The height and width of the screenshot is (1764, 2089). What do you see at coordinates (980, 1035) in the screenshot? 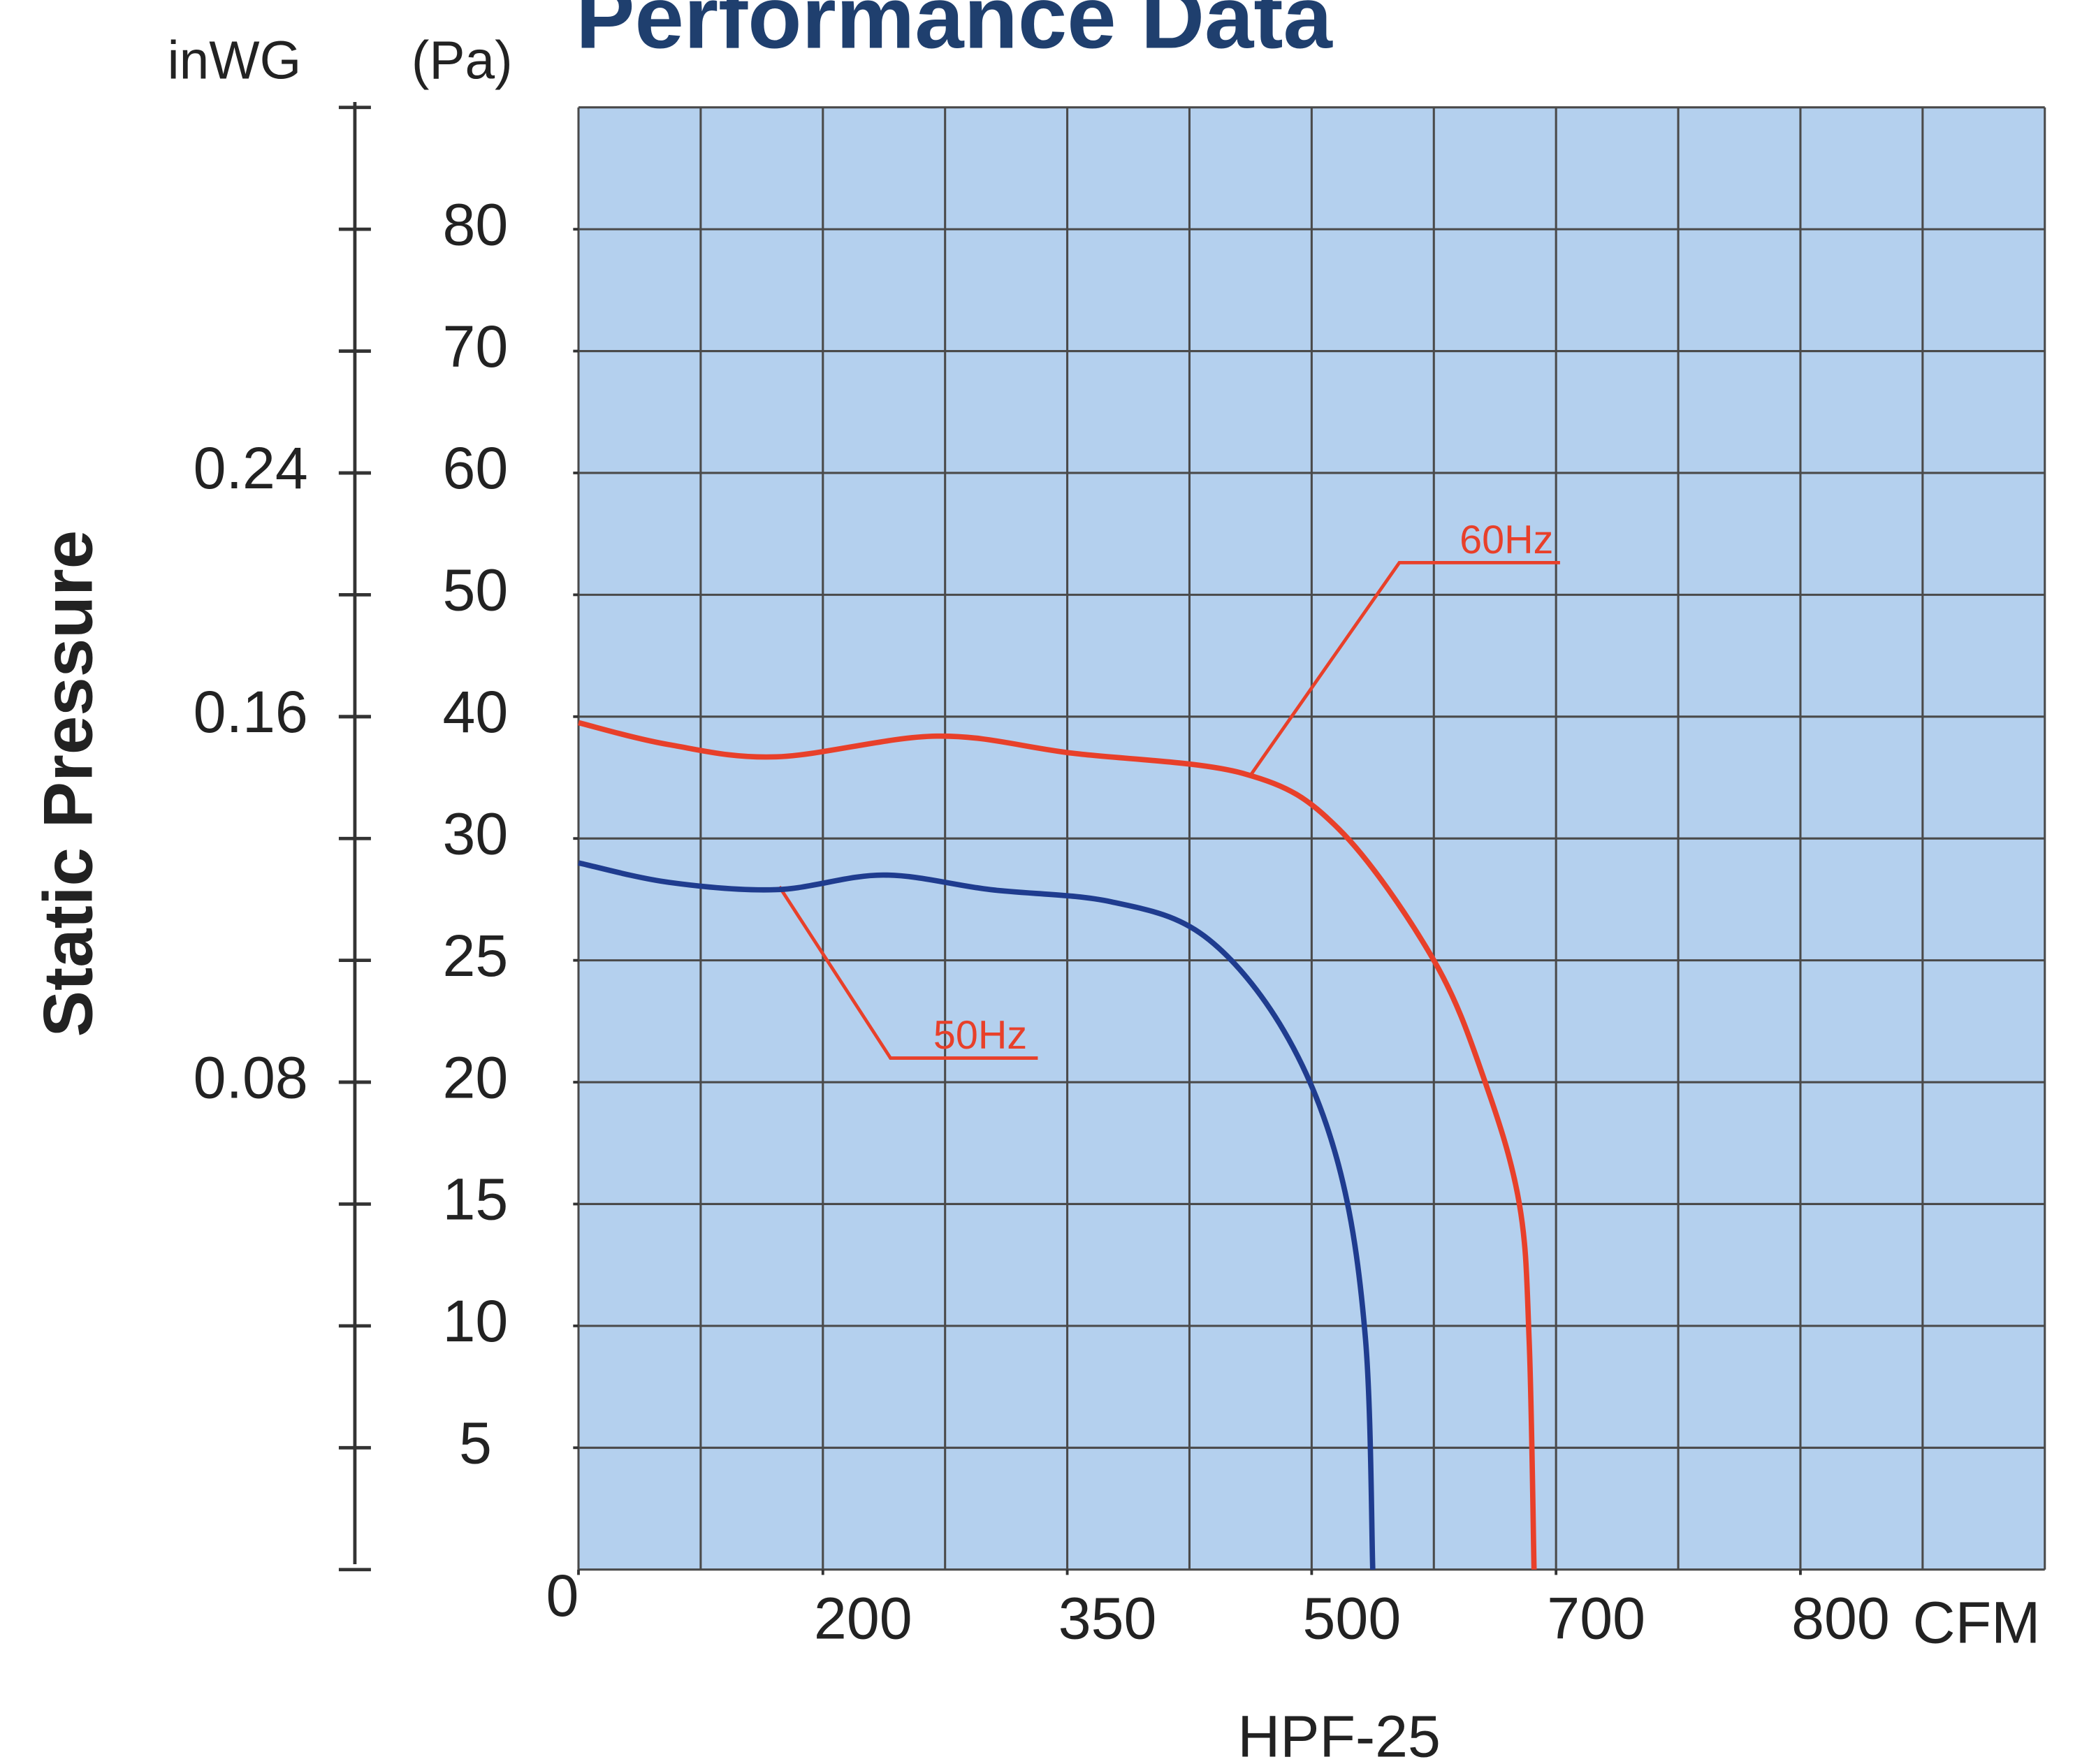
I see `series-label: 50Hz` at bounding box center [980, 1035].